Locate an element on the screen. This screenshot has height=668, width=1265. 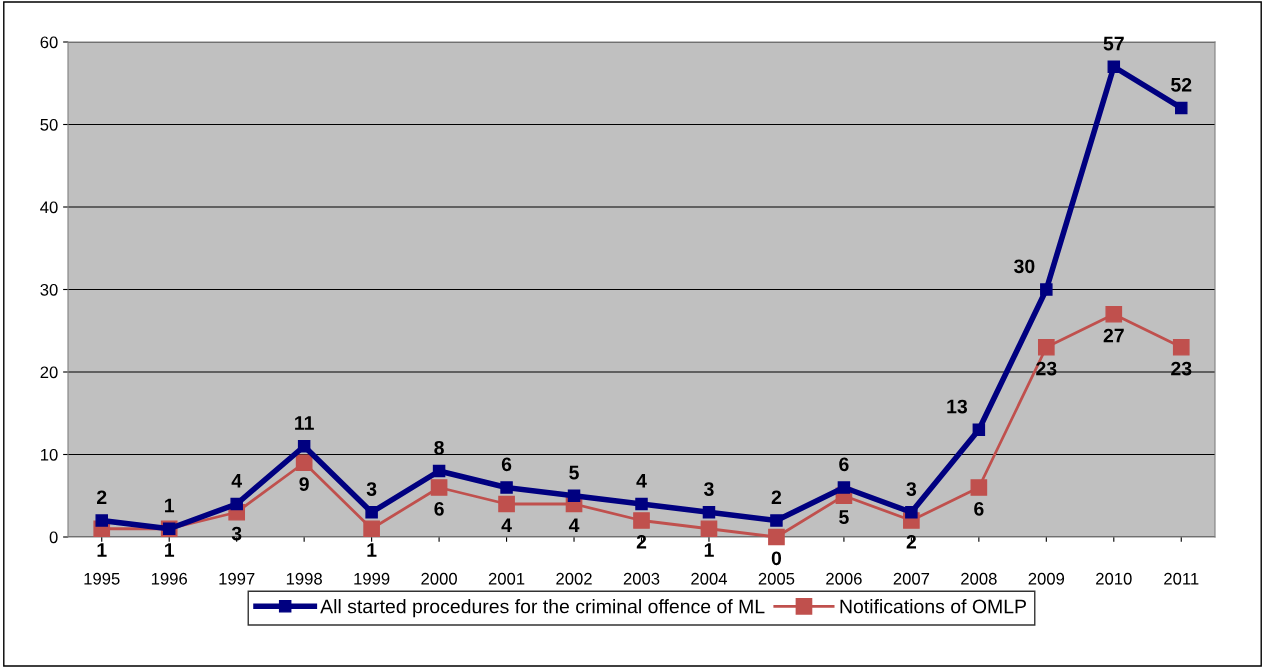
data-label: 9 is located at coordinates (304, 484).